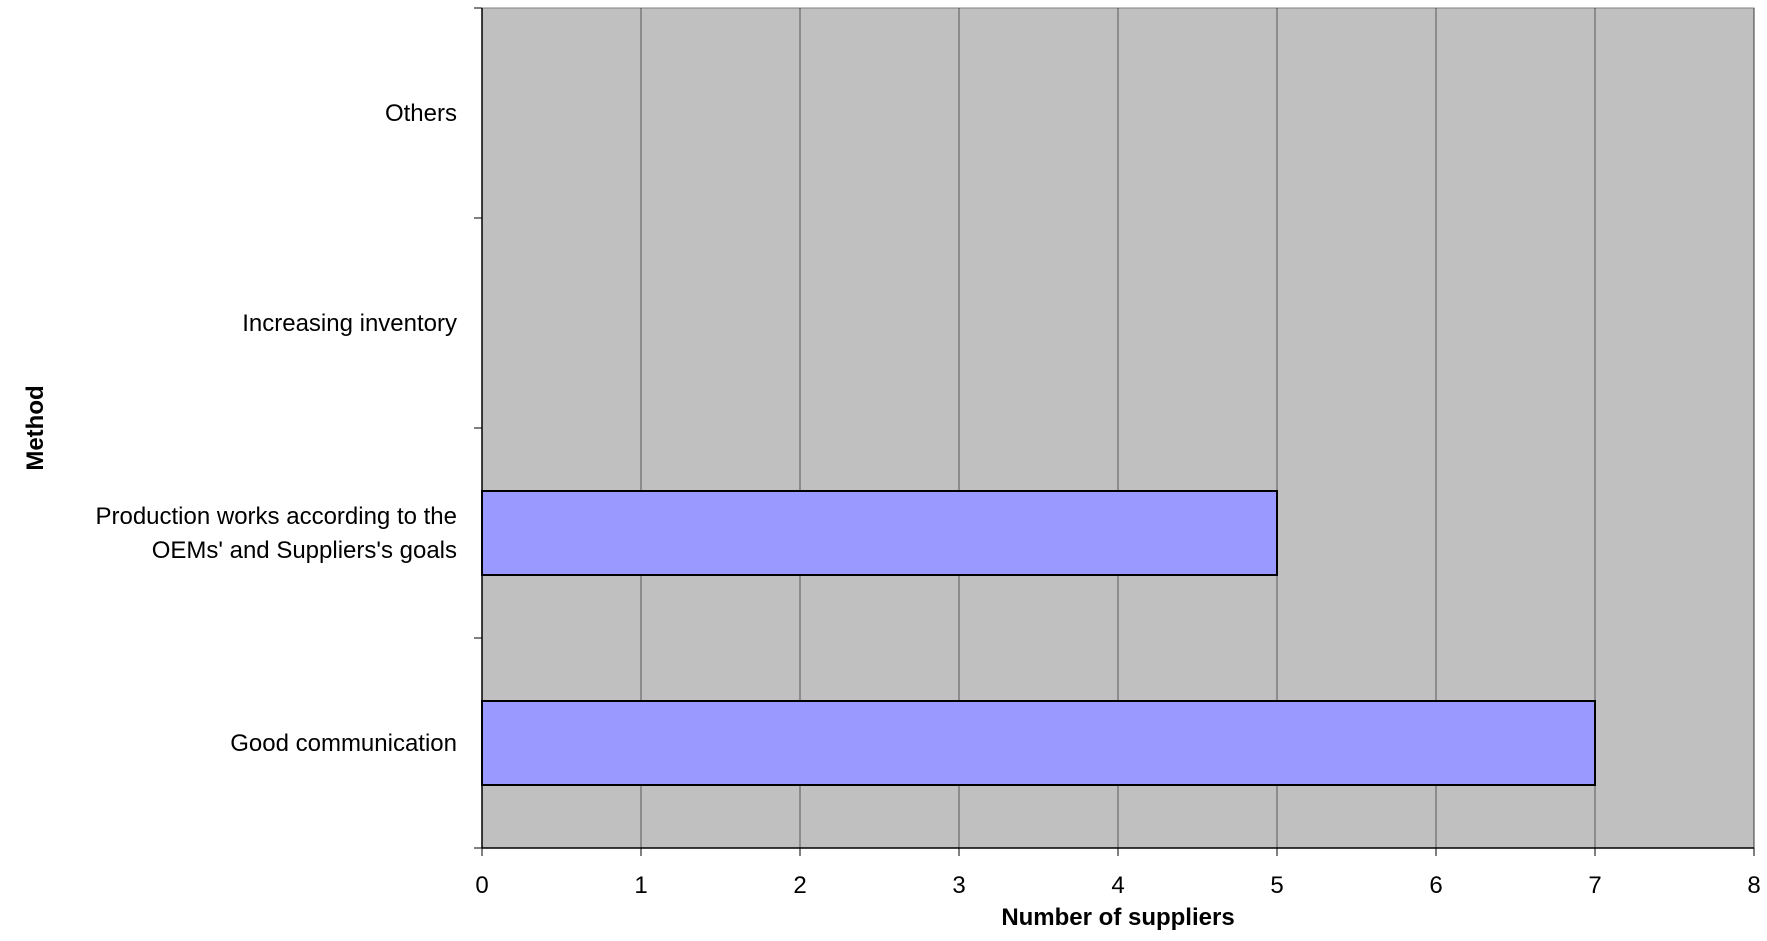 Image resolution: width=1767 pixels, height=941 pixels. I want to click on x-tick-label-8: 8, so click(1753, 885).